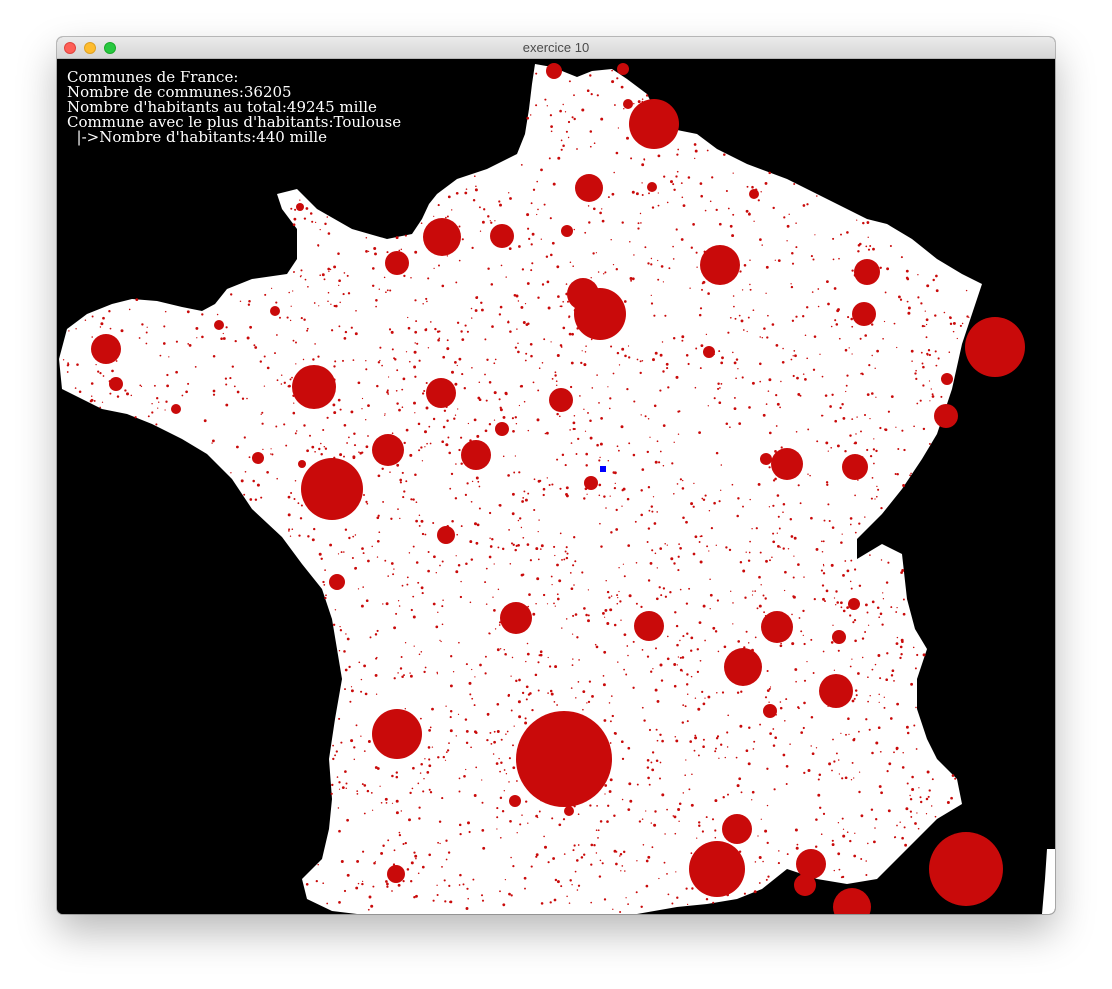  Describe the element at coordinates (70, 48) in the screenshot. I see `close-button` at that location.